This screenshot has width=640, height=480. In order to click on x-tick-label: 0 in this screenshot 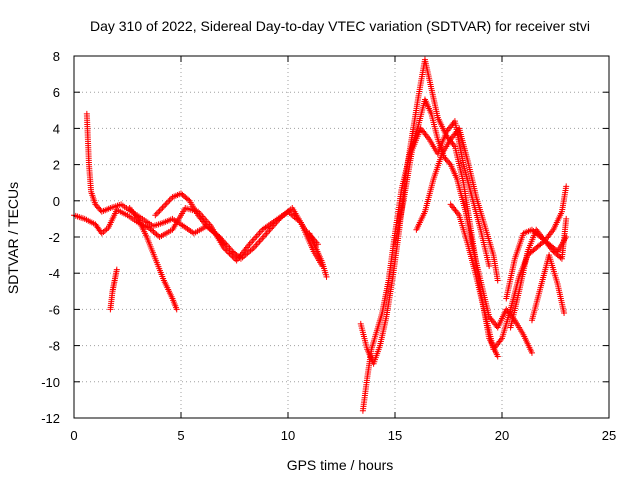, I will do `click(73, 435)`.